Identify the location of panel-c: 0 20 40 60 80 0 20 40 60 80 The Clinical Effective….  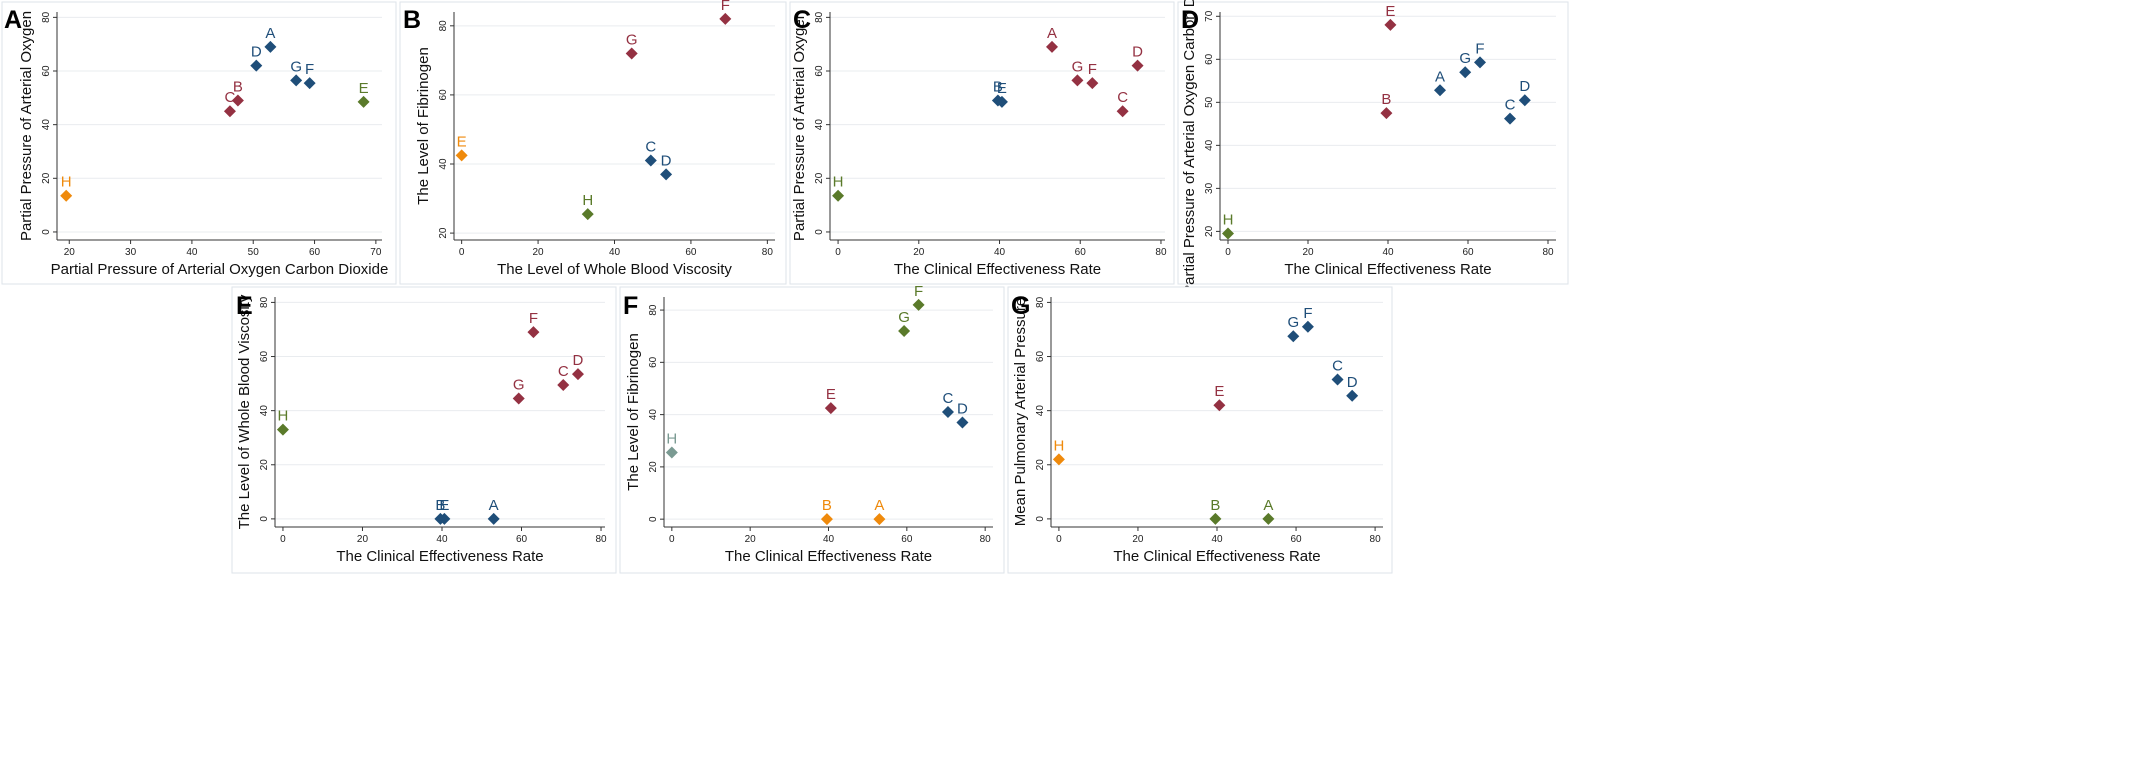
(982, 143).